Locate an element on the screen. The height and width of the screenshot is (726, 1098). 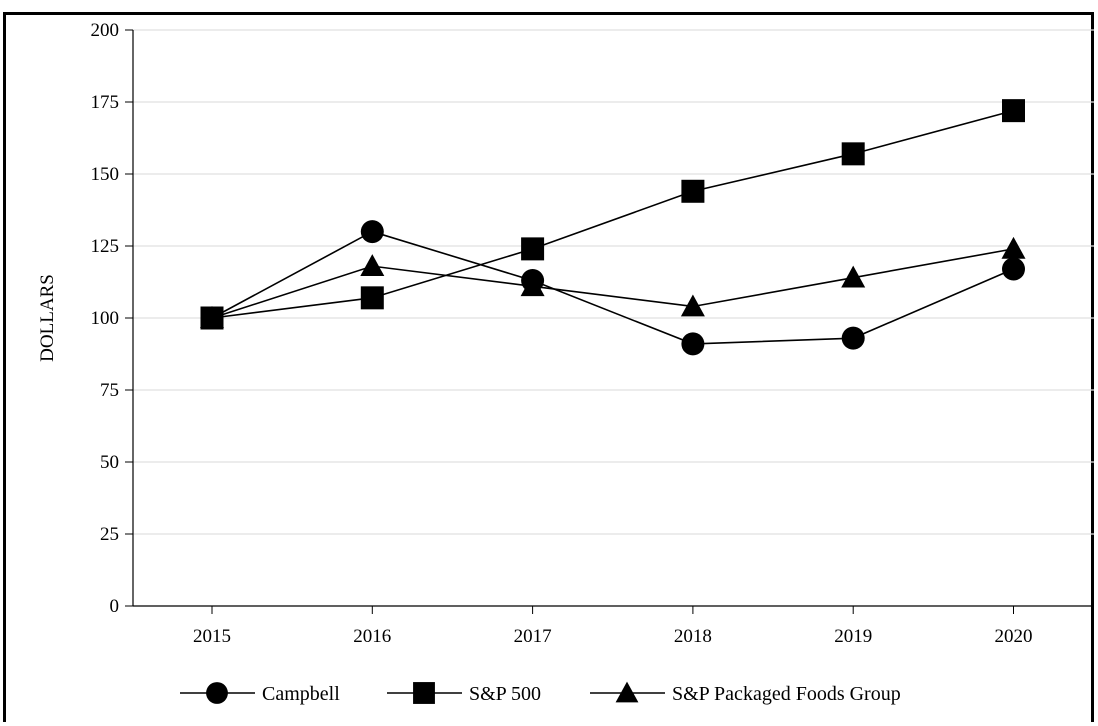
legend-label: S&P 500 is located at coordinates (505, 694).